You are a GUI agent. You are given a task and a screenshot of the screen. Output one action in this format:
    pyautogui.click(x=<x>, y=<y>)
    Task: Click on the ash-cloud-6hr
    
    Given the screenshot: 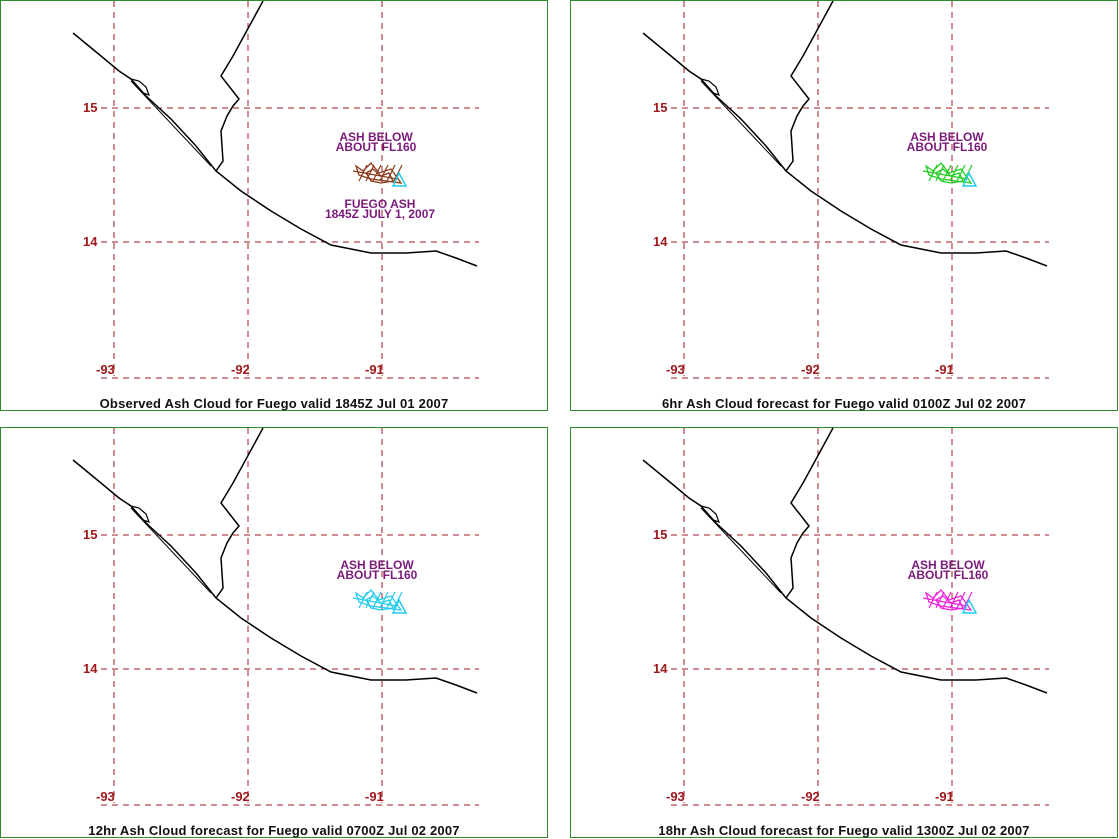 What is the action you would take?
    pyautogui.click(x=947, y=173)
    